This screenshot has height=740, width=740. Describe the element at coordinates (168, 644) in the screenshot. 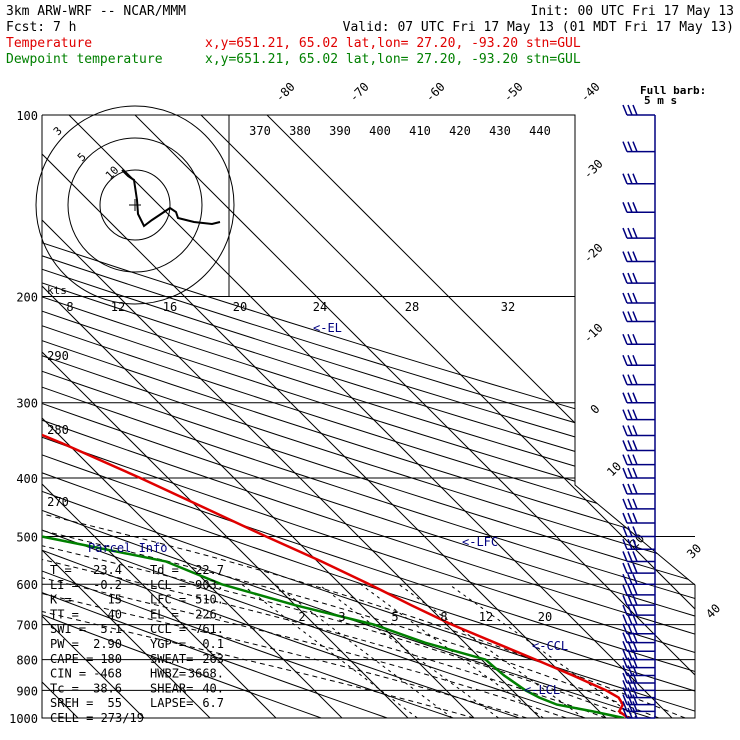

I see `parcel-info-cell: YGP =` at that location.